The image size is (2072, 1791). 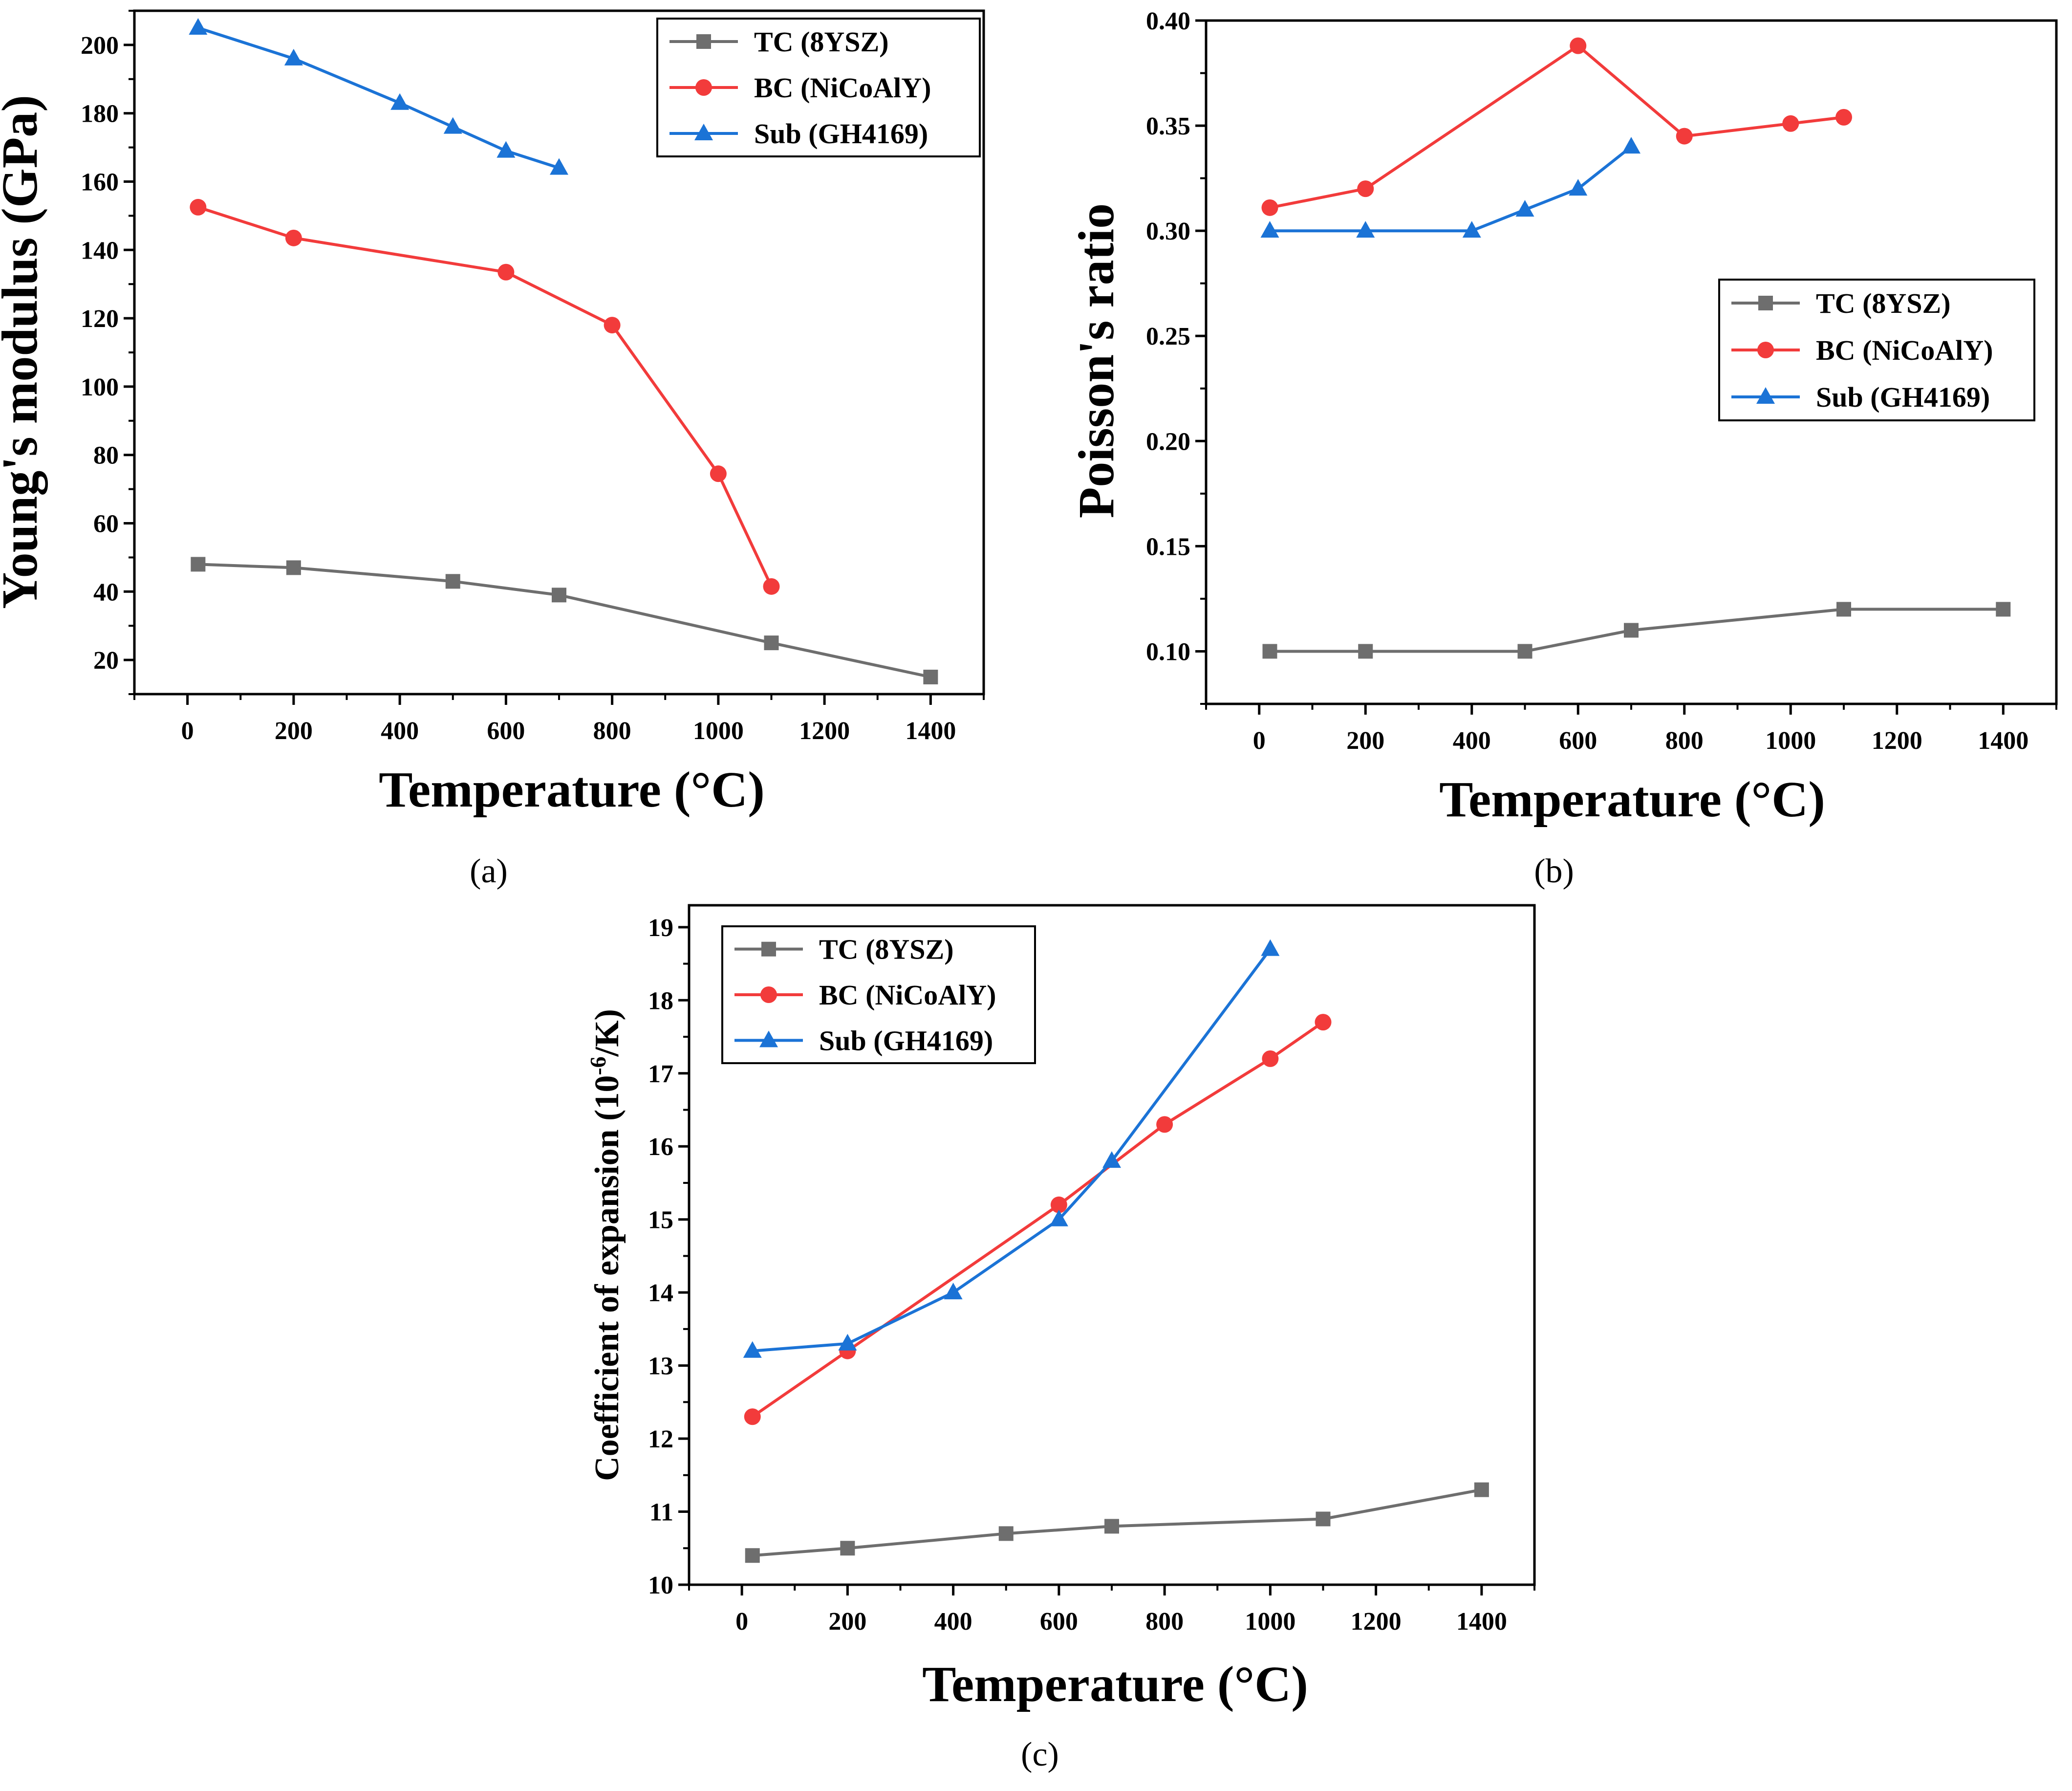 What do you see at coordinates (1168, 126) in the screenshot?
I see `y-tick-label: 0.35` at bounding box center [1168, 126].